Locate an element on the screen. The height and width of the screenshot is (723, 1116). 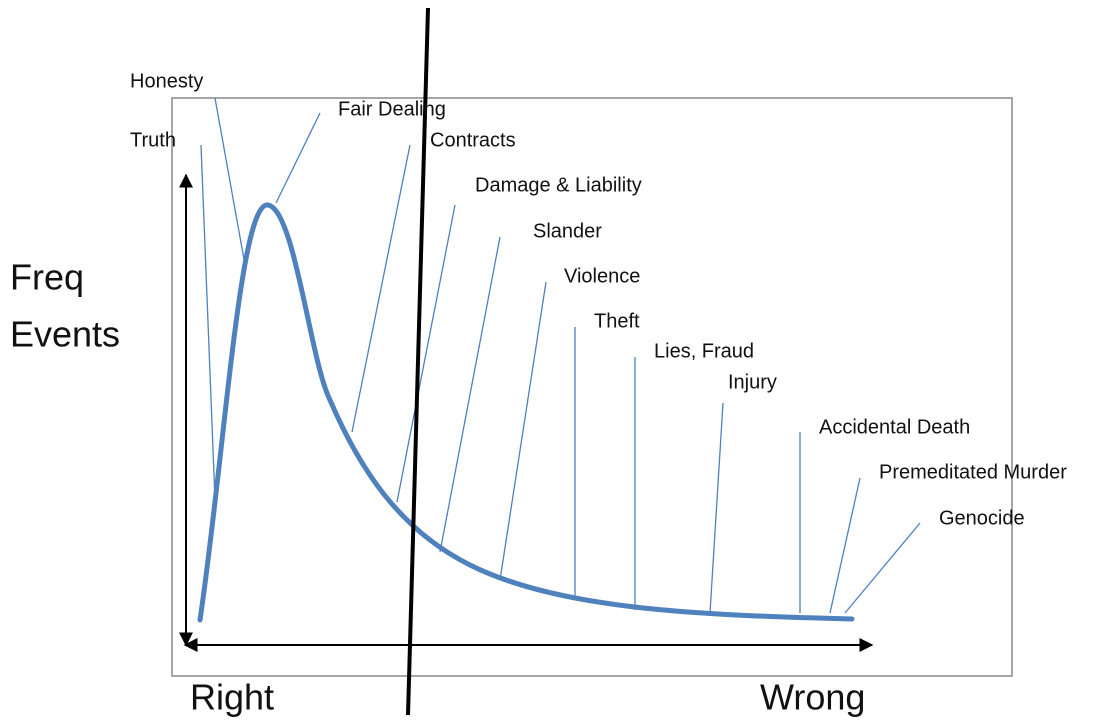
y-label: Events is located at coordinates (65, 334).